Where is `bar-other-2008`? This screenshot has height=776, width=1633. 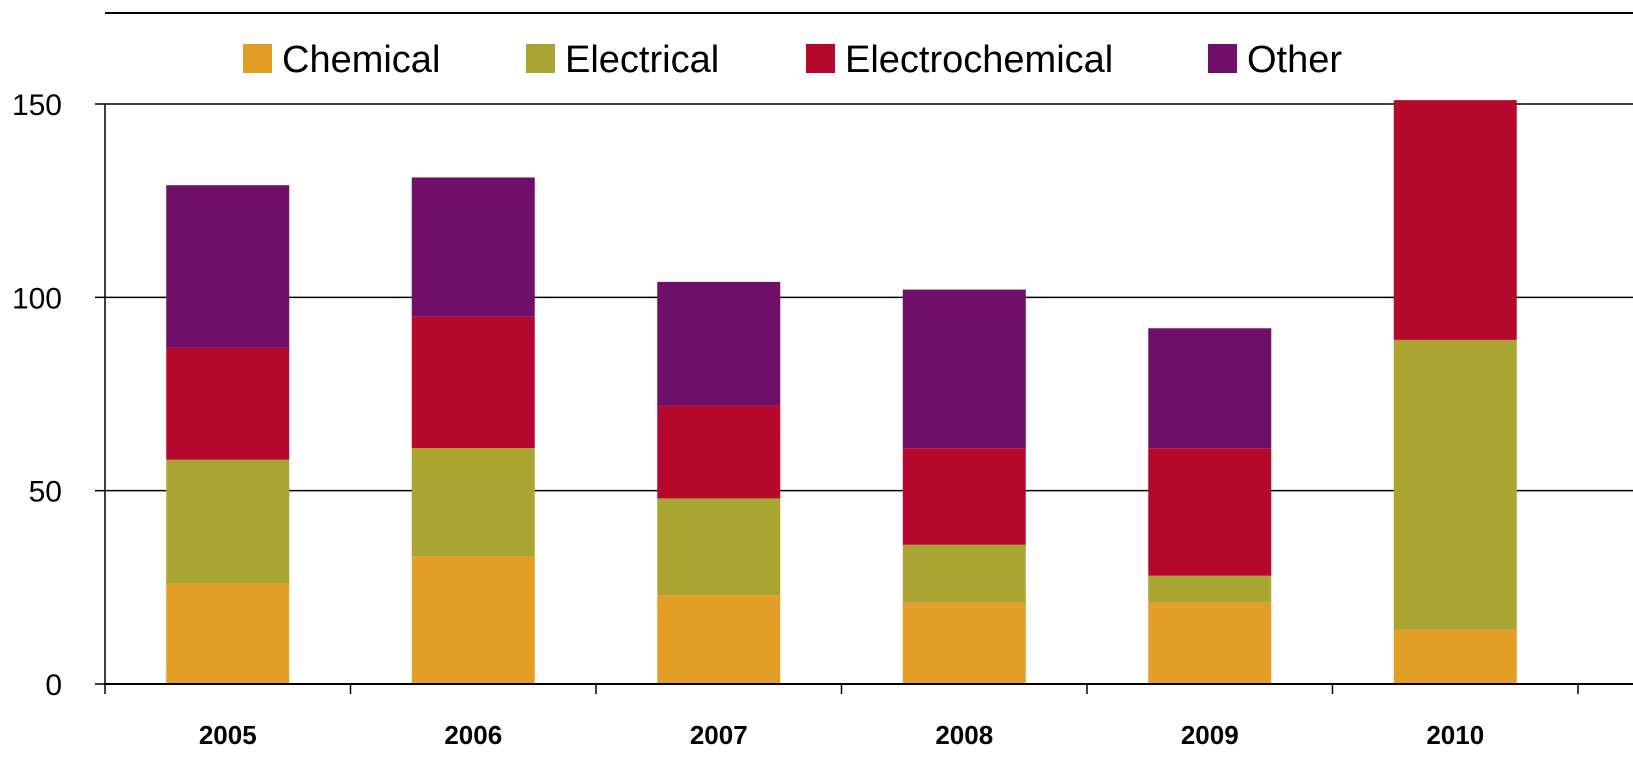
bar-other-2008 is located at coordinates (964, 369).